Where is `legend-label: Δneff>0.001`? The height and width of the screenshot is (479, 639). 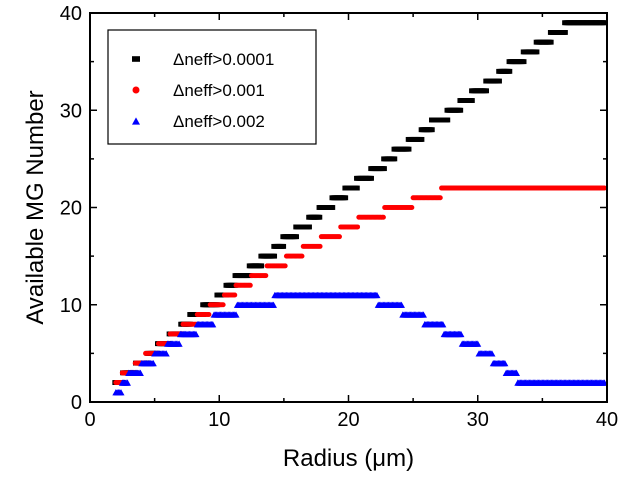 legend-label: Δneff>0.001 is located at coordinates (219, 90).